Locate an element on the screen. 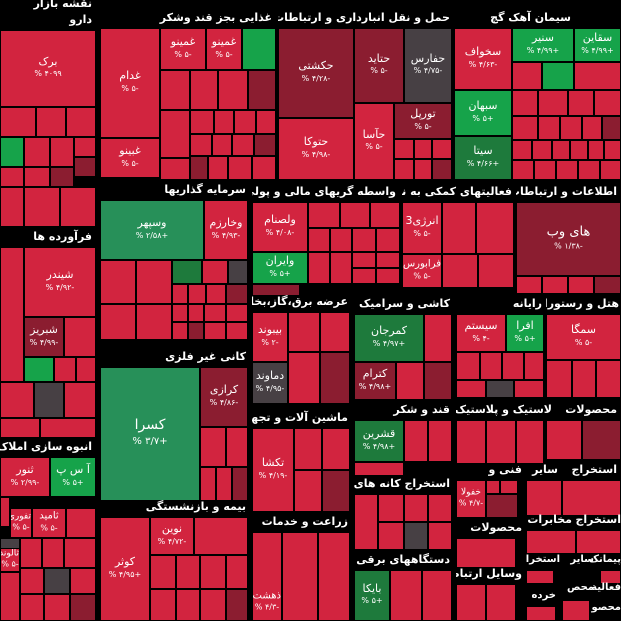 The width and height of the screenshot is (621, 621). stock-tile: ثنور -۲/۹۹ % is located at coordinates (25, 477).